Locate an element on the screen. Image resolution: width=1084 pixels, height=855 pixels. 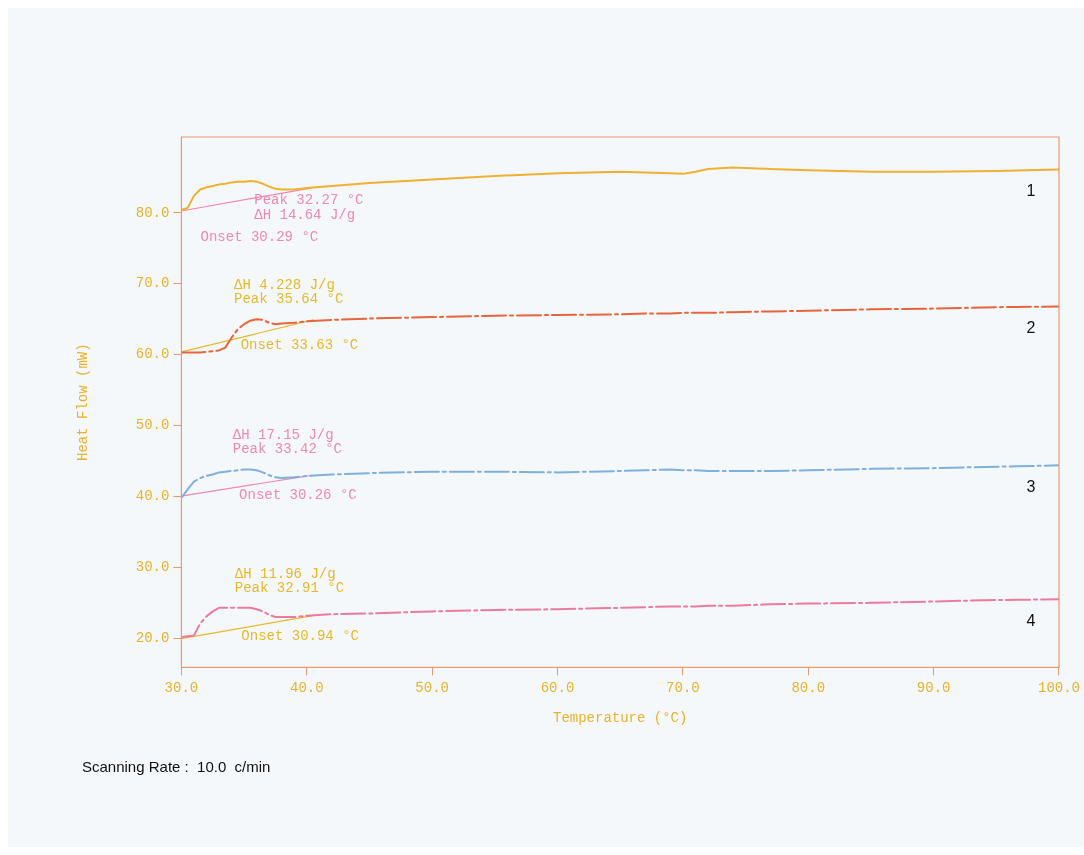
x-axis-title: Temperature (°C) is located at coordinates (620, 718).